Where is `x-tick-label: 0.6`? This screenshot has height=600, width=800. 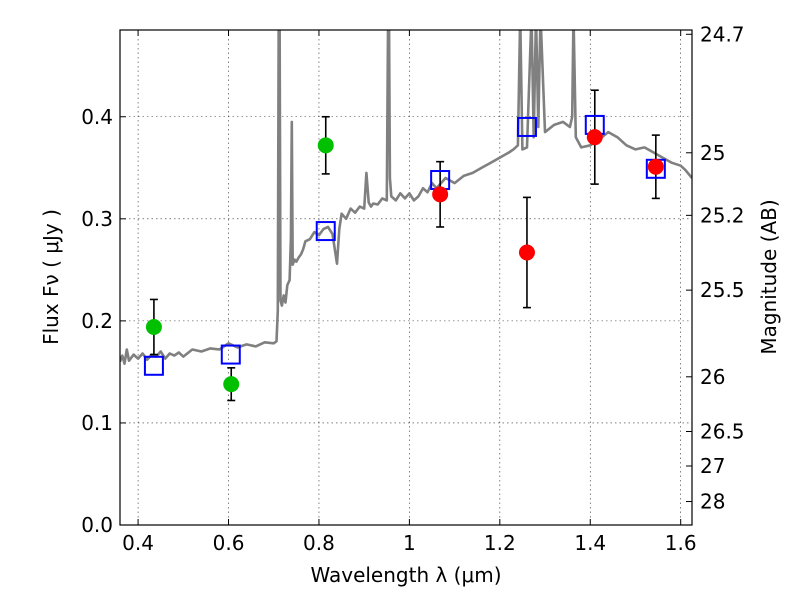
x-tick-label: 0.6 is located at coordinates (229, 543).